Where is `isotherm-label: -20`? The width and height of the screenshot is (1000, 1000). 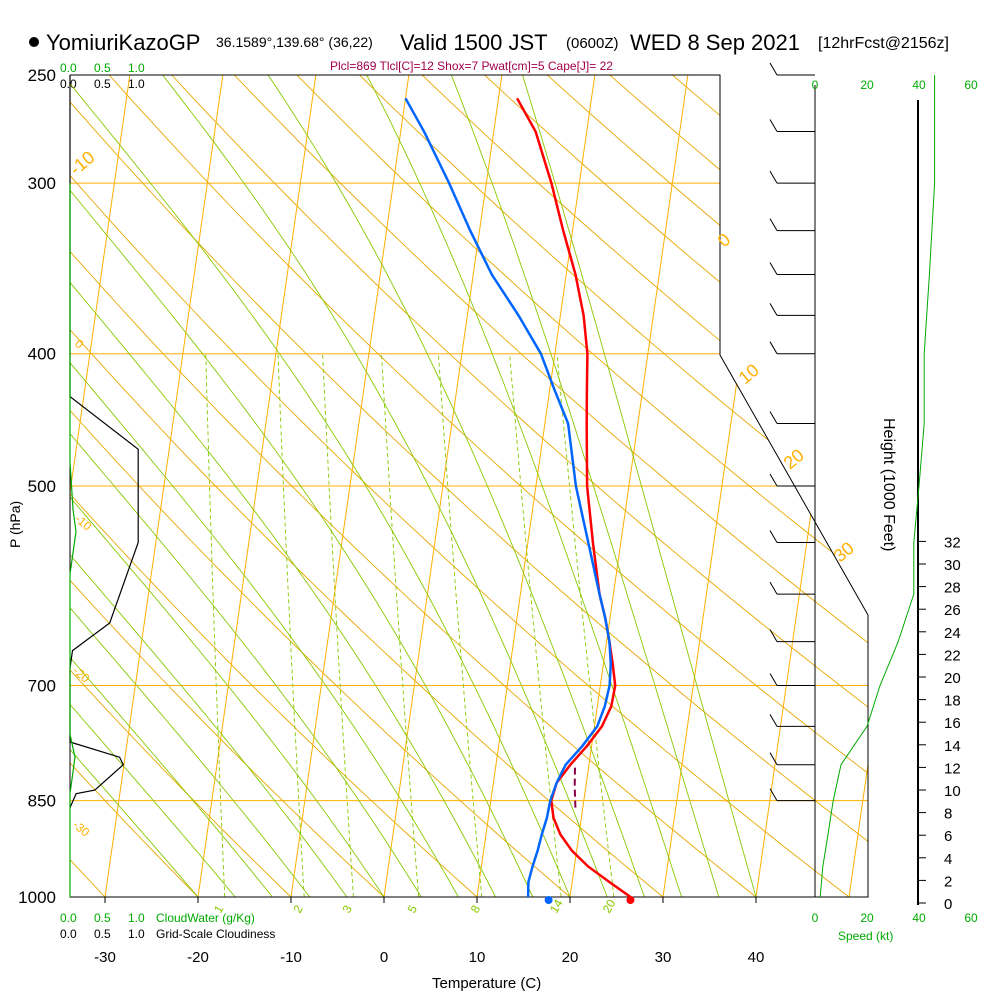 isotherm-label: -20 is located at coordinates (81, 675).